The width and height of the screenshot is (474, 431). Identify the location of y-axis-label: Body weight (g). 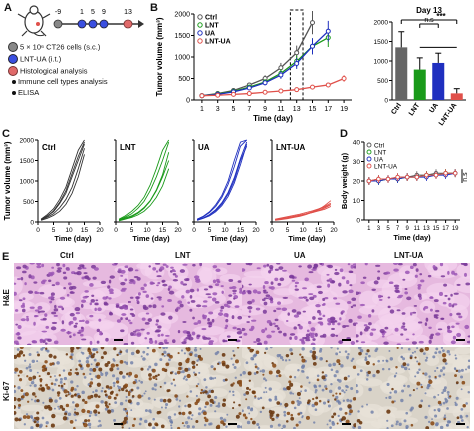
(344, 180).